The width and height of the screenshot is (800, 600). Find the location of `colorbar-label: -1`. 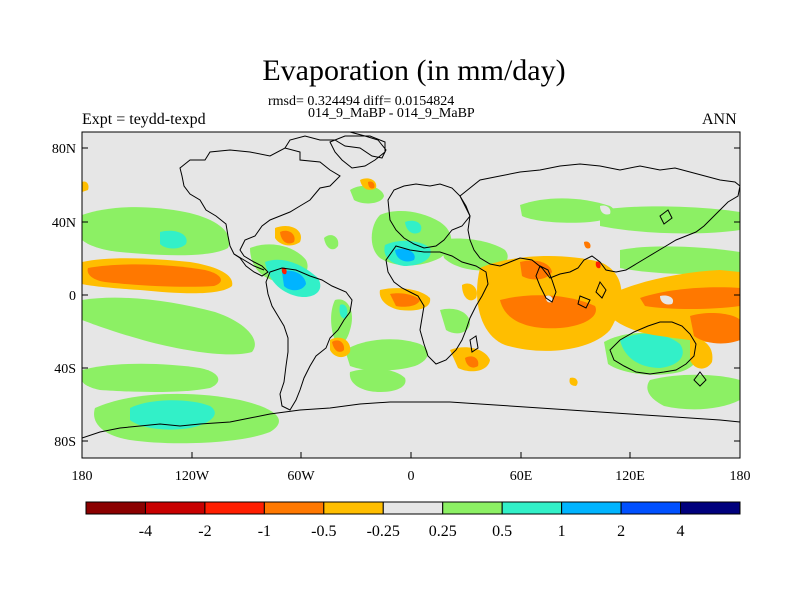

colorbar-label: -1 is located at coordinates (264, 531).